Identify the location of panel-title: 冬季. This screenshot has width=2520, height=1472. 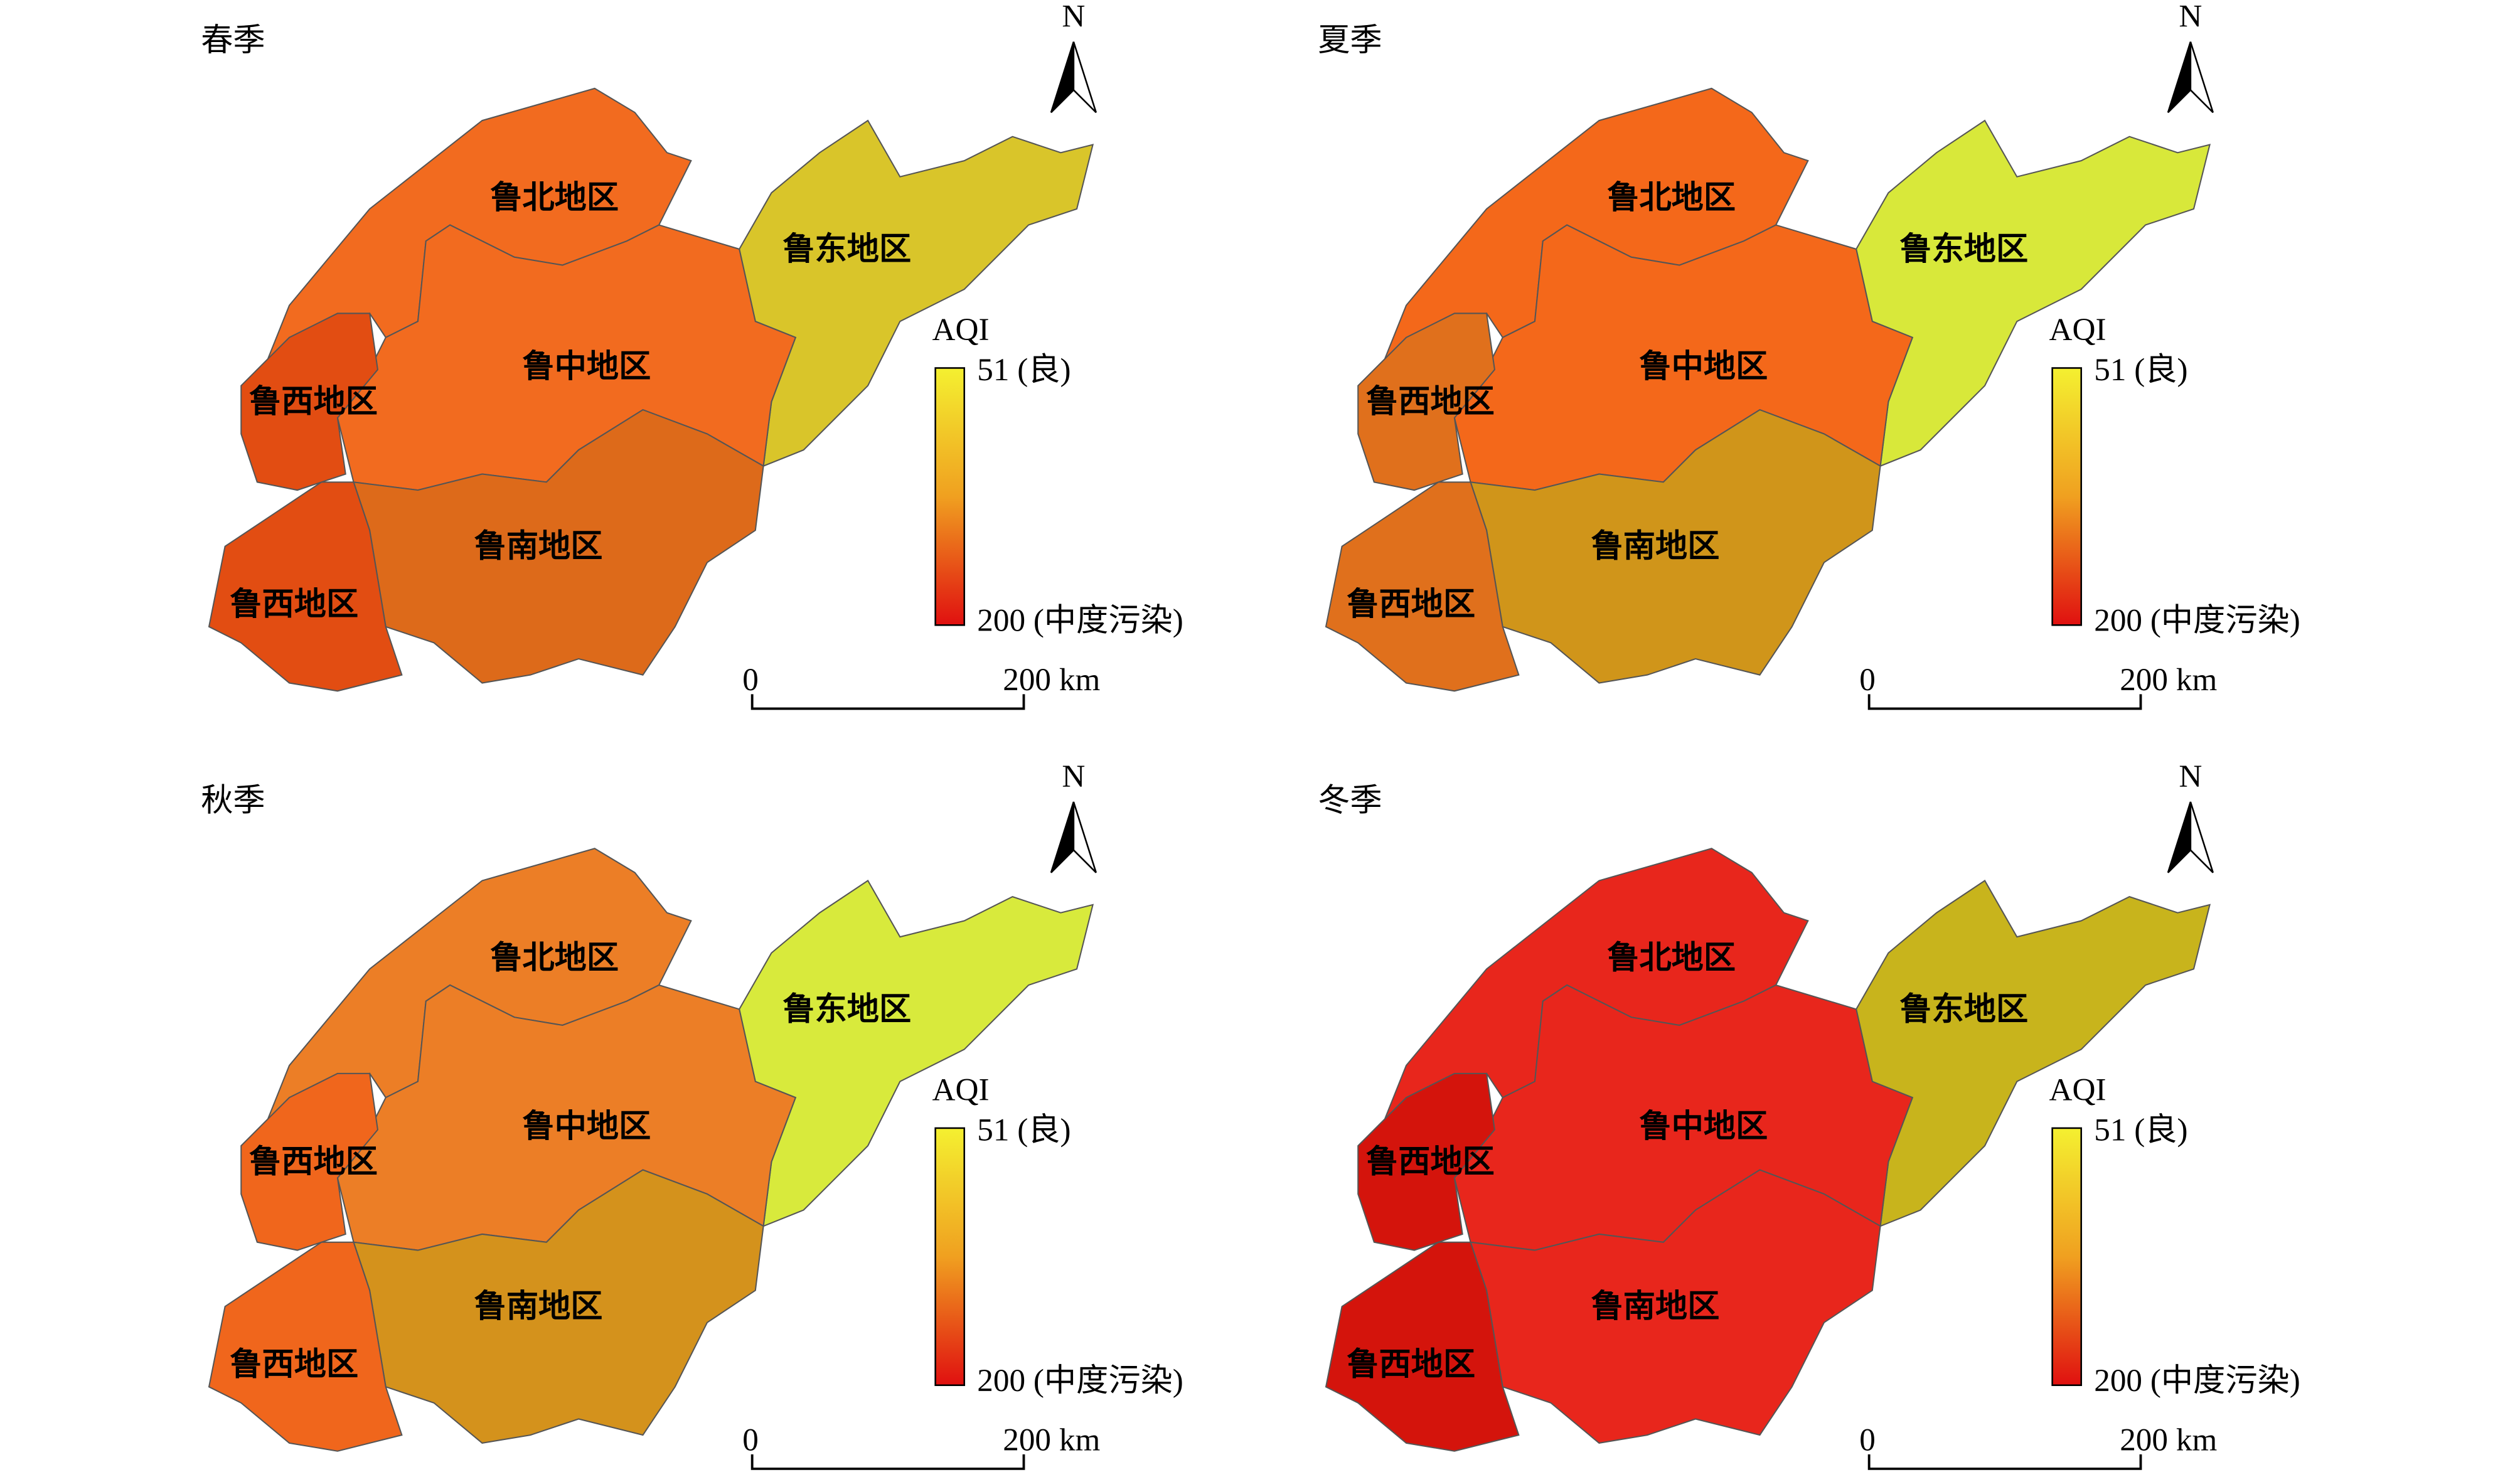
(1350, 800).